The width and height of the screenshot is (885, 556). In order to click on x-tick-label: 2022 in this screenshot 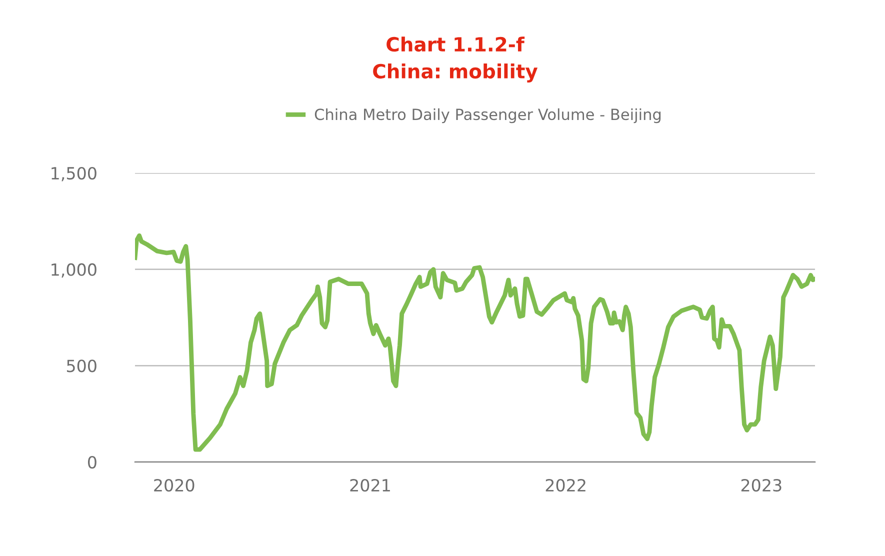, I will do `click(566, 485)`.